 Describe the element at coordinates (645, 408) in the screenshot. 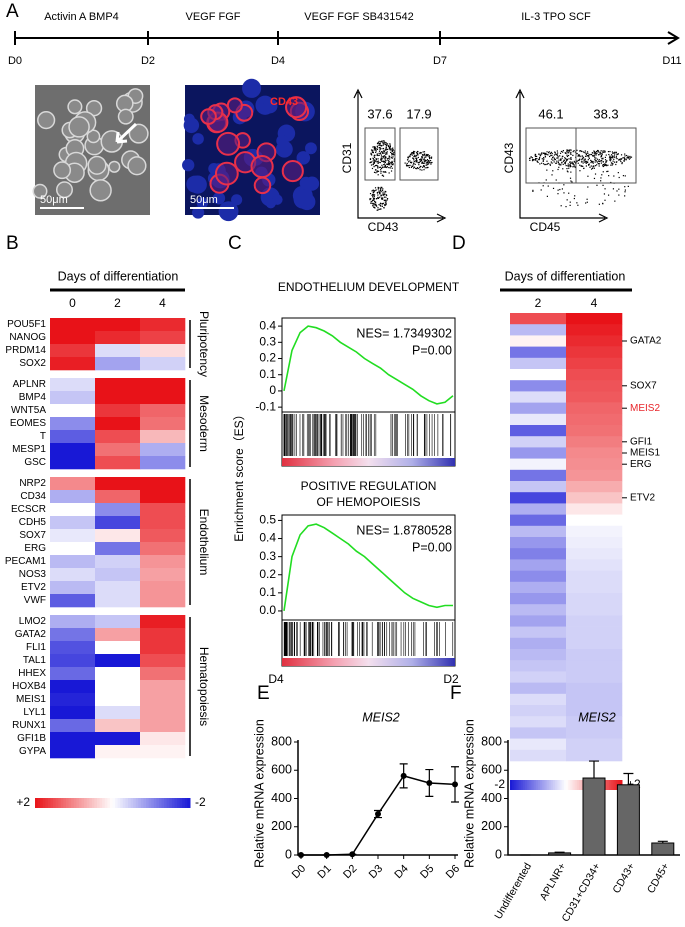

I see `gene-label: MEIS2` at that location.